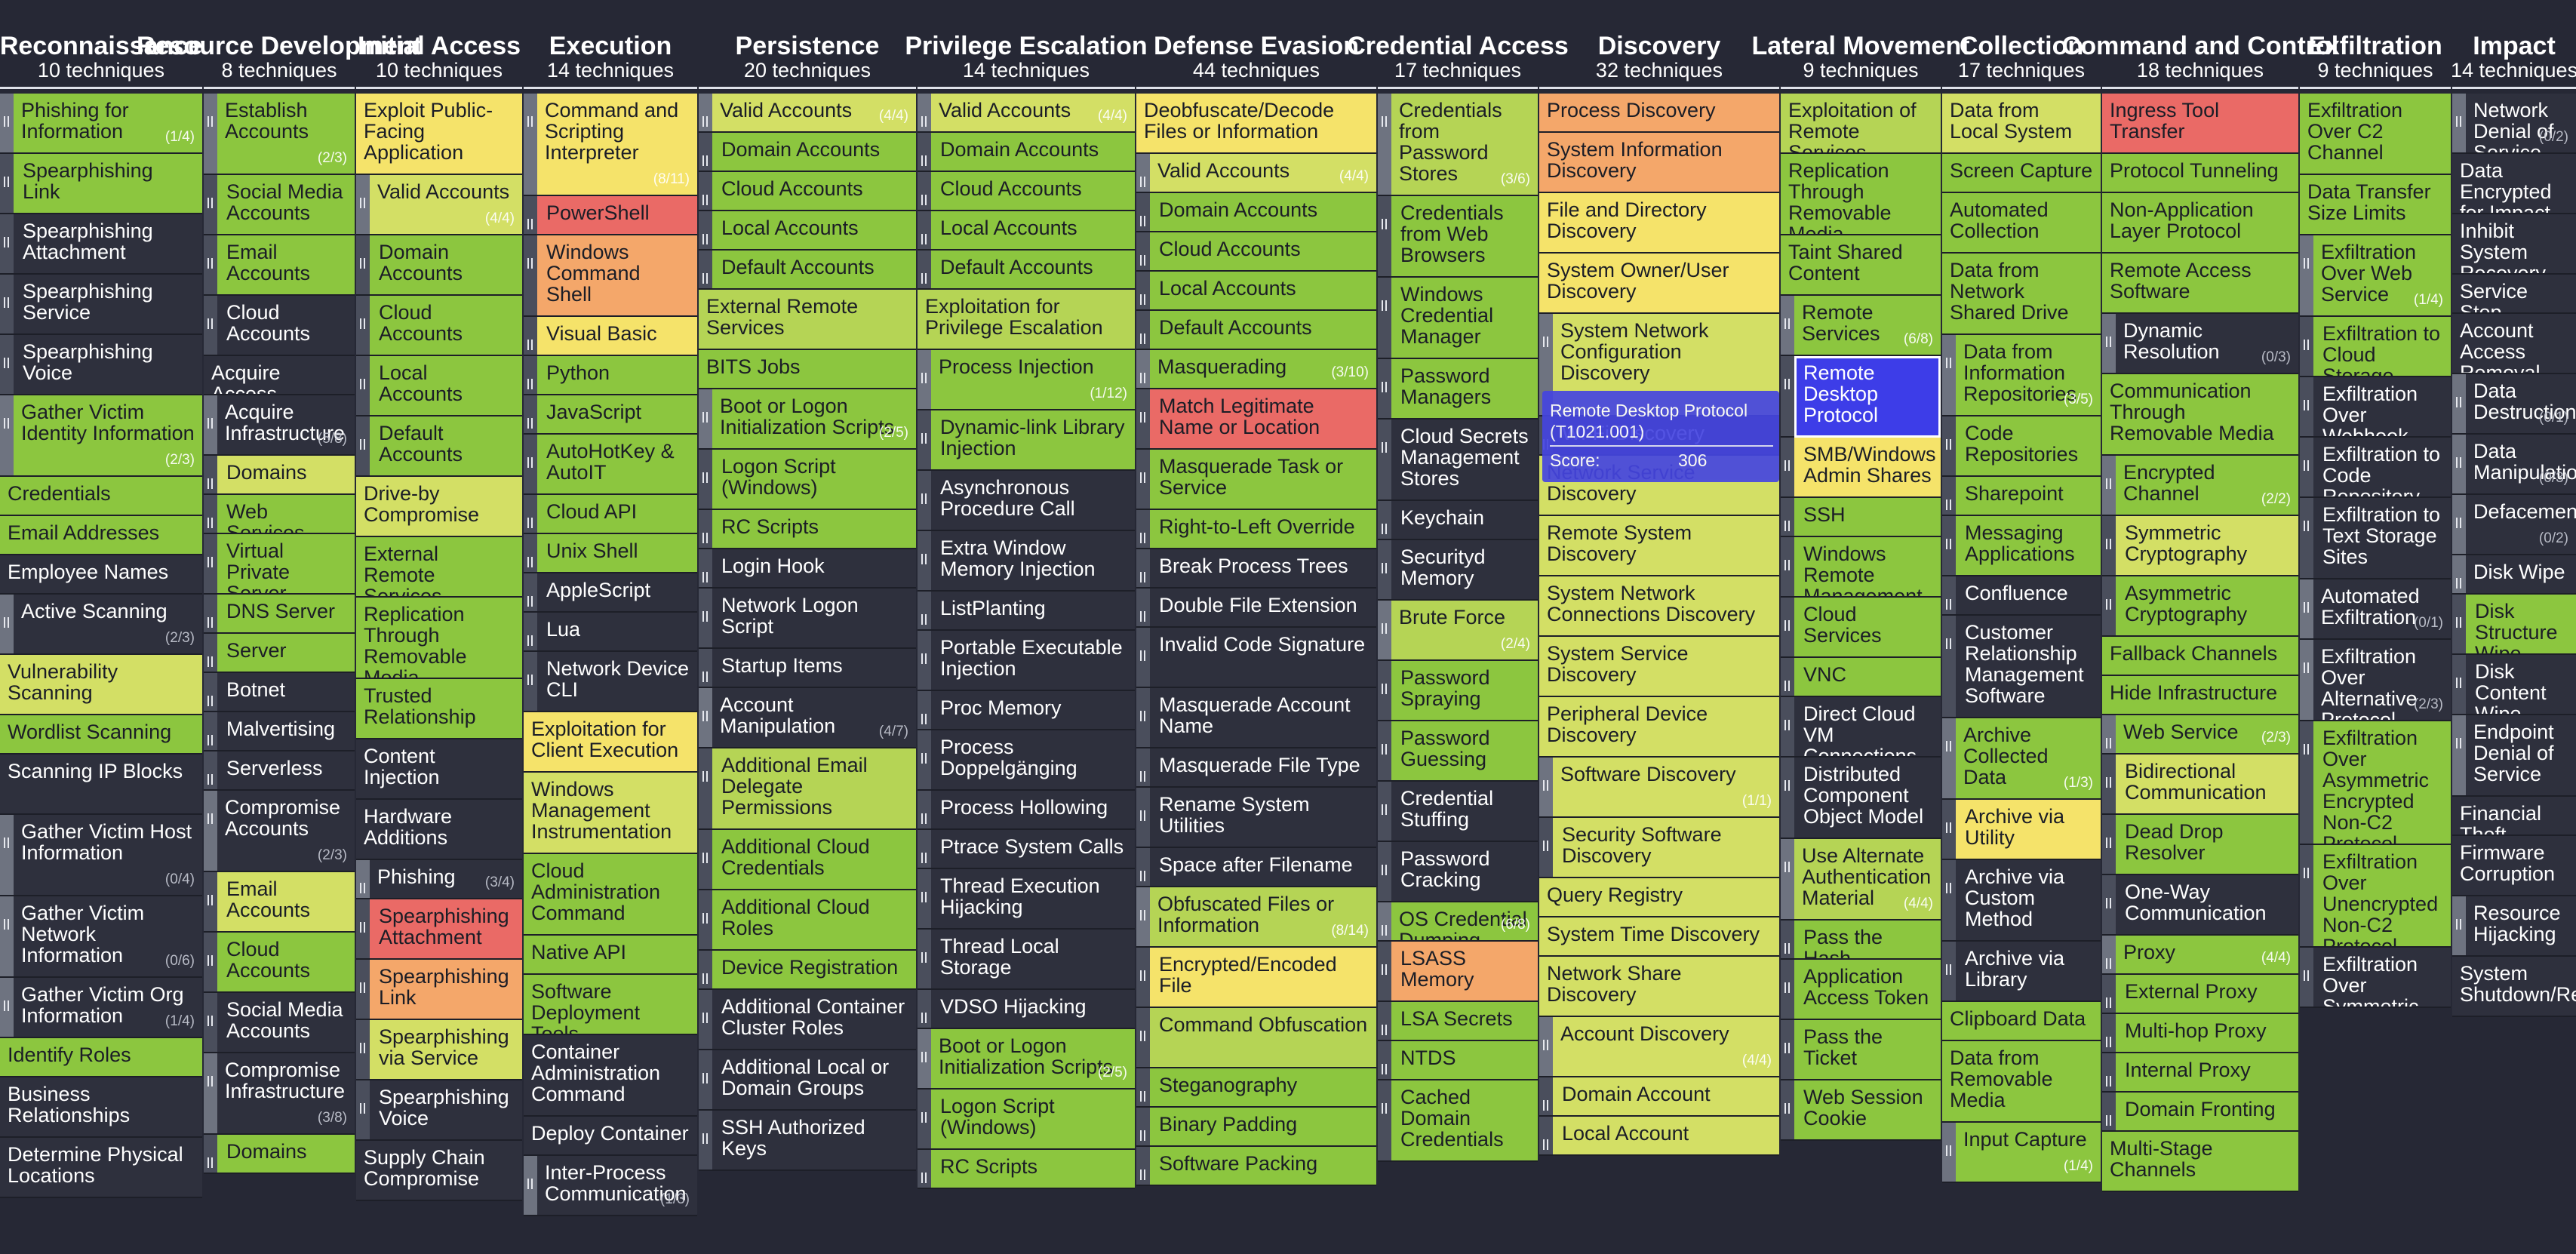 The image size is (2576, 1254). Describe the element at coordinates (439, 507) in the screenshot. I see `technique-cell-drive-by-compromise: Drive-by Compromise` at that location.